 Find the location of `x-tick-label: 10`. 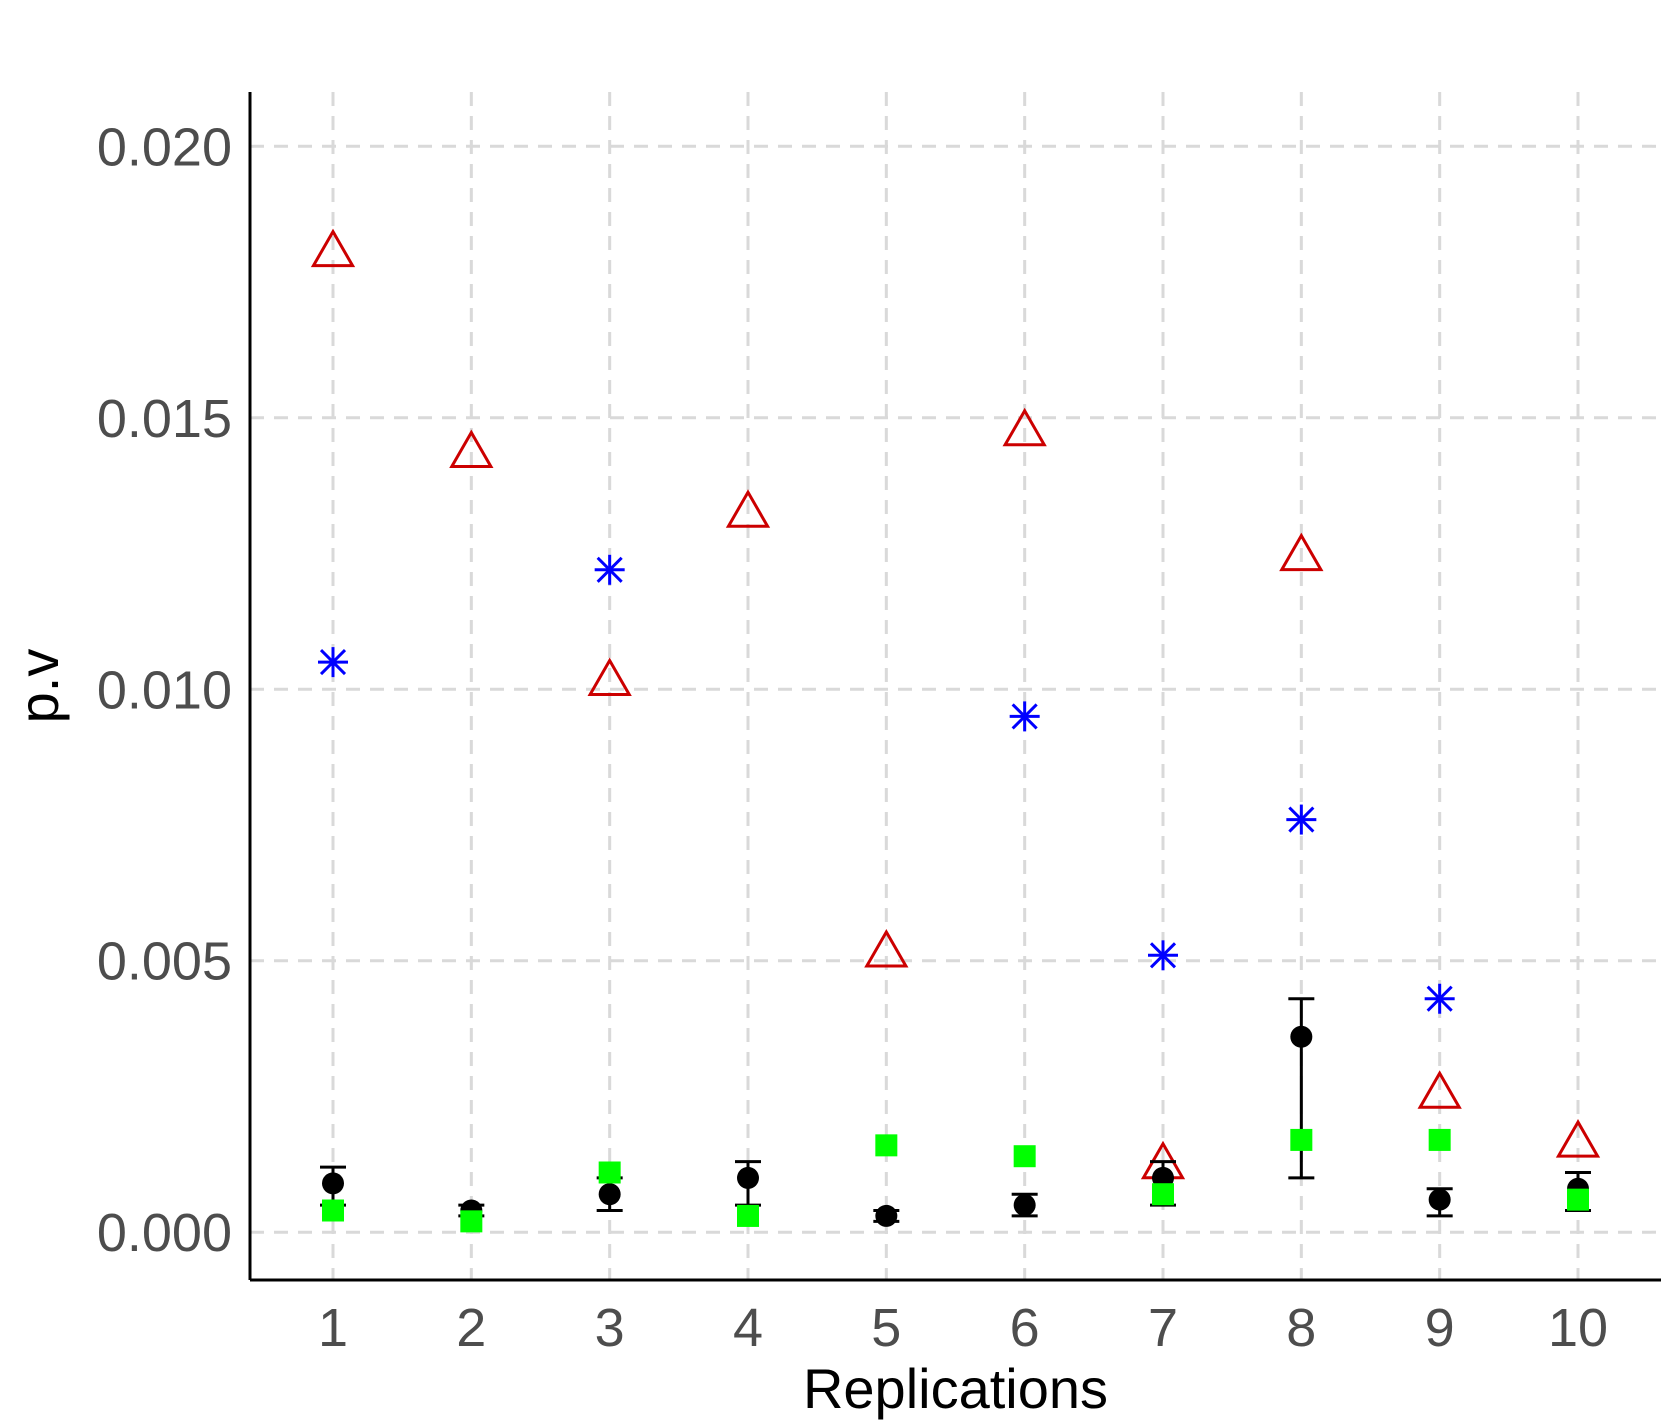

x-tick-label: 10 is located at coordinates (1578, 1328).